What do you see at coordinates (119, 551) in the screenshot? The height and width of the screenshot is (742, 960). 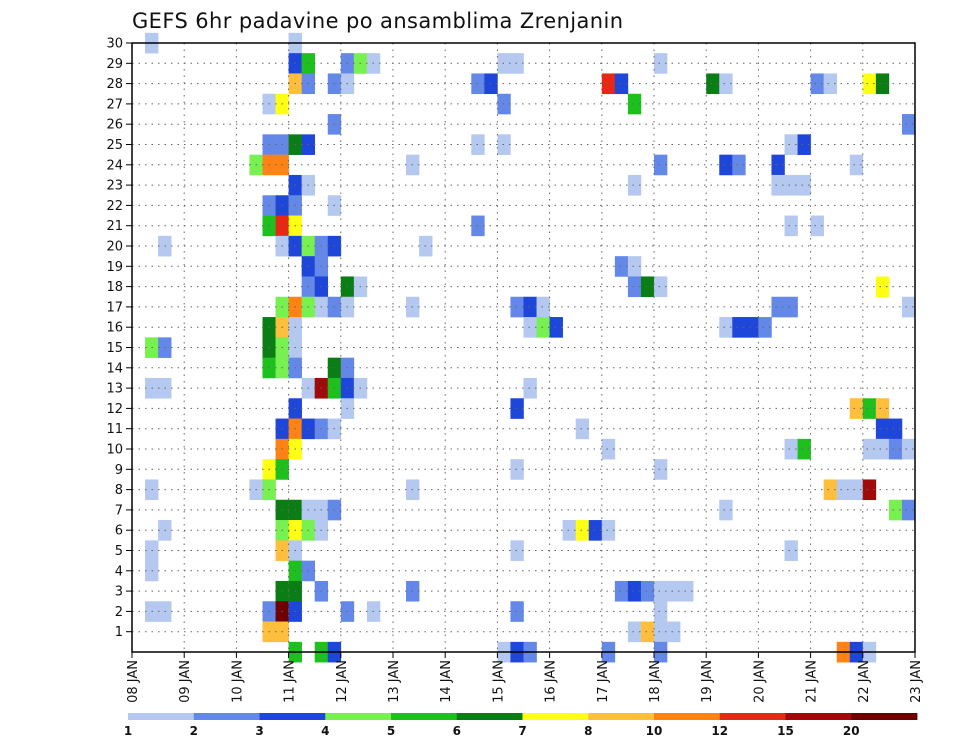 I see `y-tick-label: 5` at bounding box center [119, 551].